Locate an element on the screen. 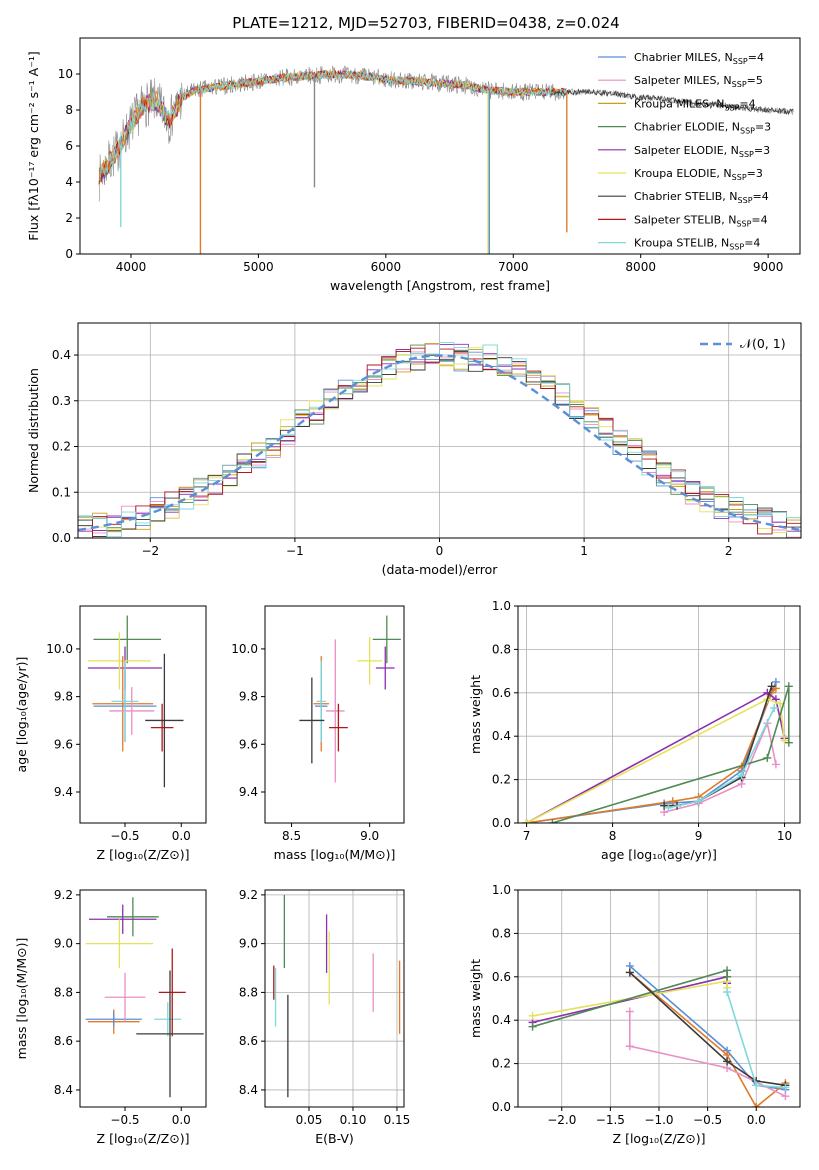  x-axis-label: Z [log₁₀(Z/Z⊙)] is located at coordinates (143, 854).